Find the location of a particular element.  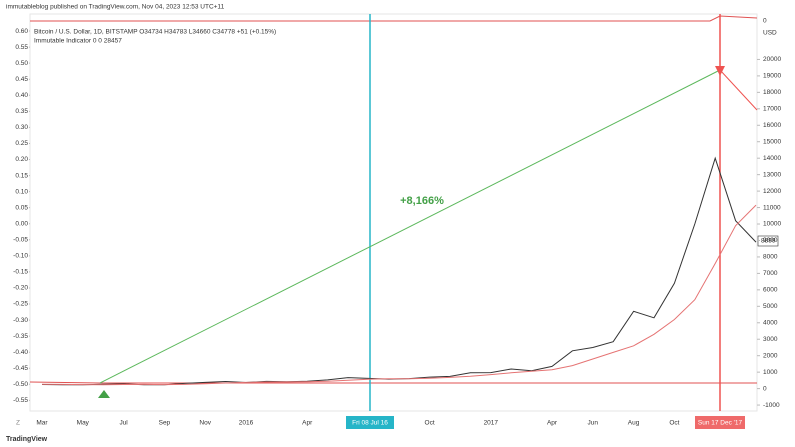

y-tick-label: -0.10 is located at coordinates (20, 256).